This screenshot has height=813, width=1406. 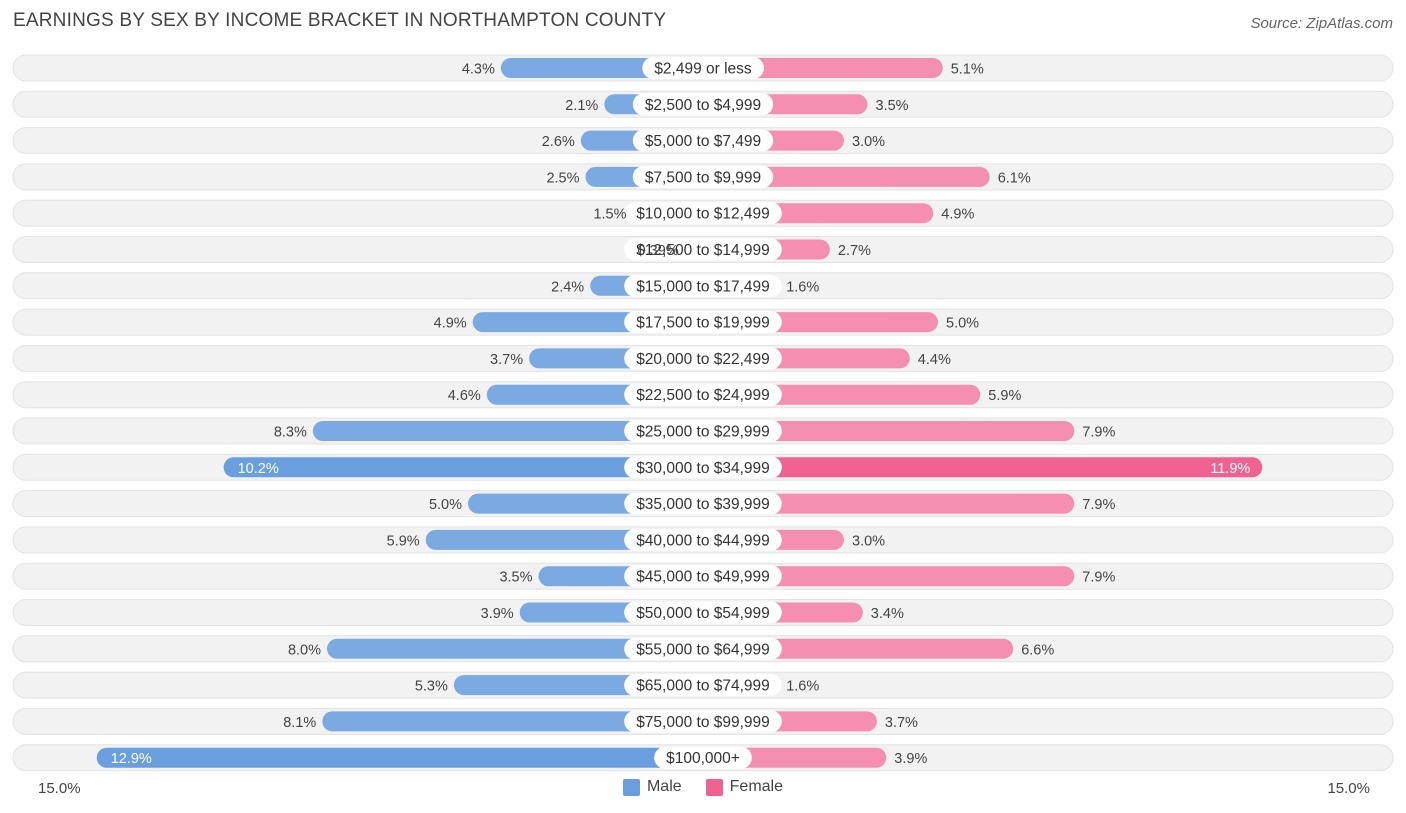 What do you see at coordinates (290, 433) in the screenshot?
I see `male-value-label: 8.3%` at bounding box center [290, 433].